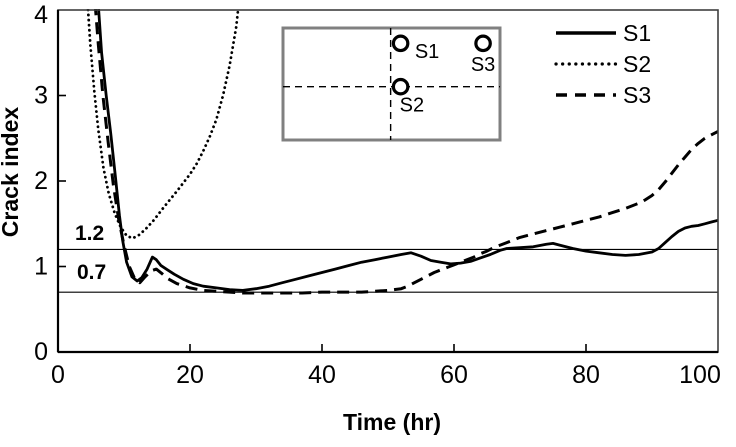  I want to click on reference-lines, so click(388, 270).